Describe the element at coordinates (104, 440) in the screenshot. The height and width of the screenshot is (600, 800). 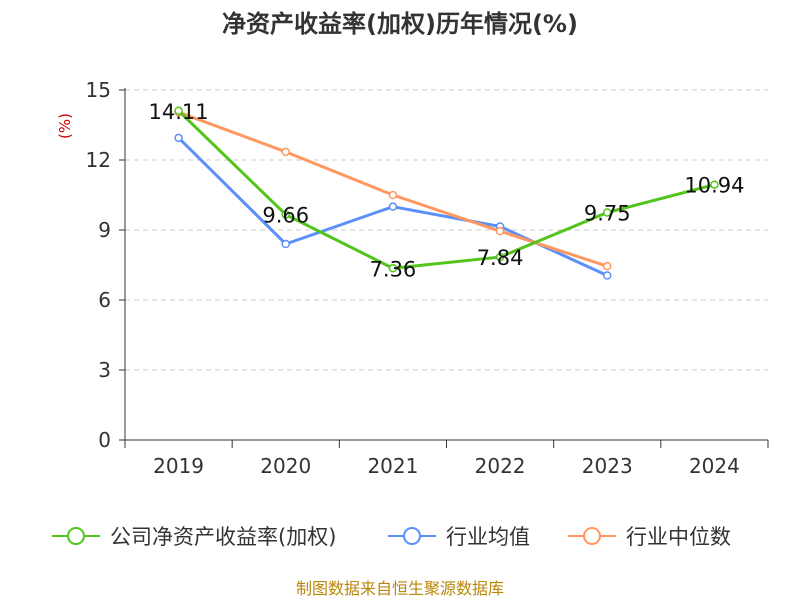
I see `y-tick-label: 0` at that location.